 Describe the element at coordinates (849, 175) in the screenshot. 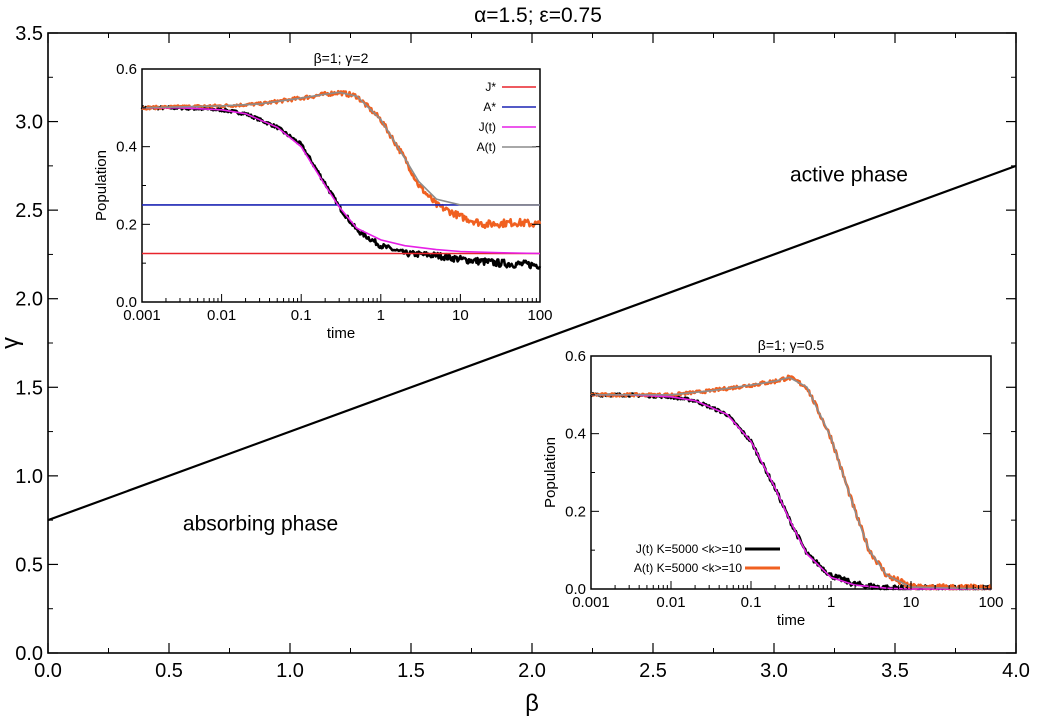

I see `active-phase-label: active phase` at that location.